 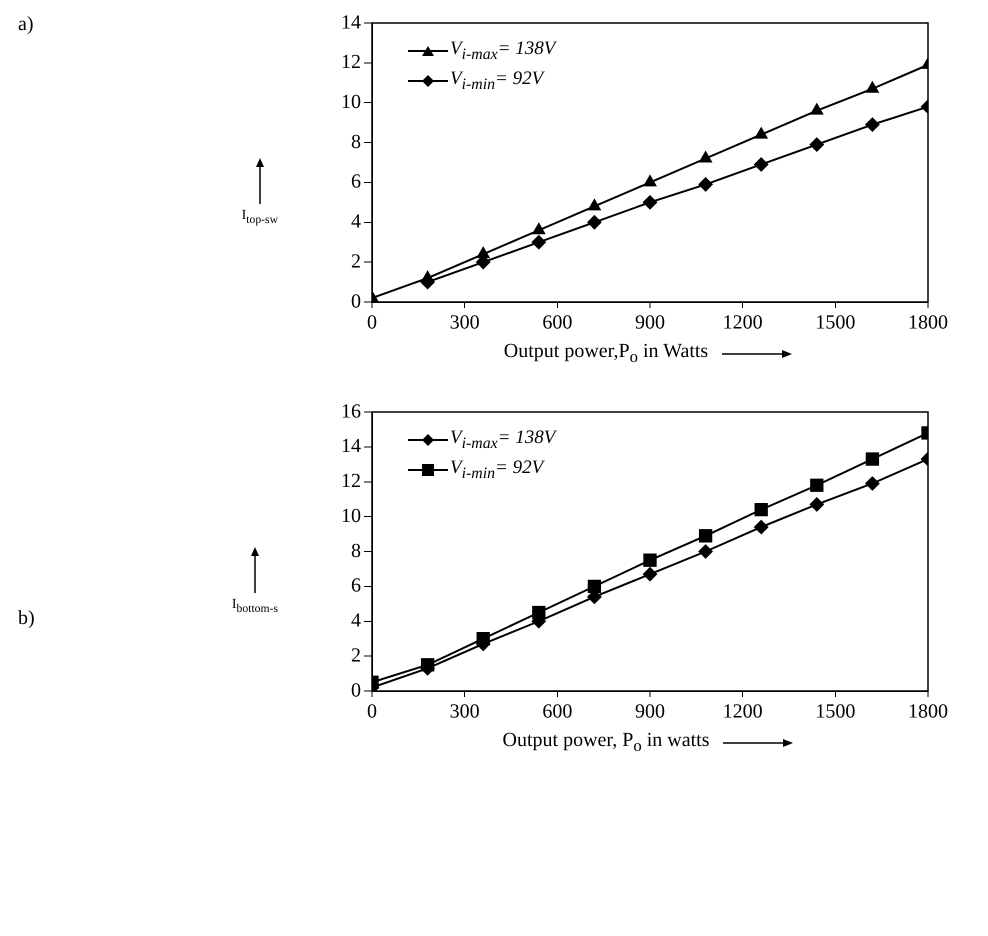 What do you see at coordinates (606, 353) in the screenshot?
I see `x-axis-title: Output power,P$_{o}$ in Watts` at bounding box center [606, 353].